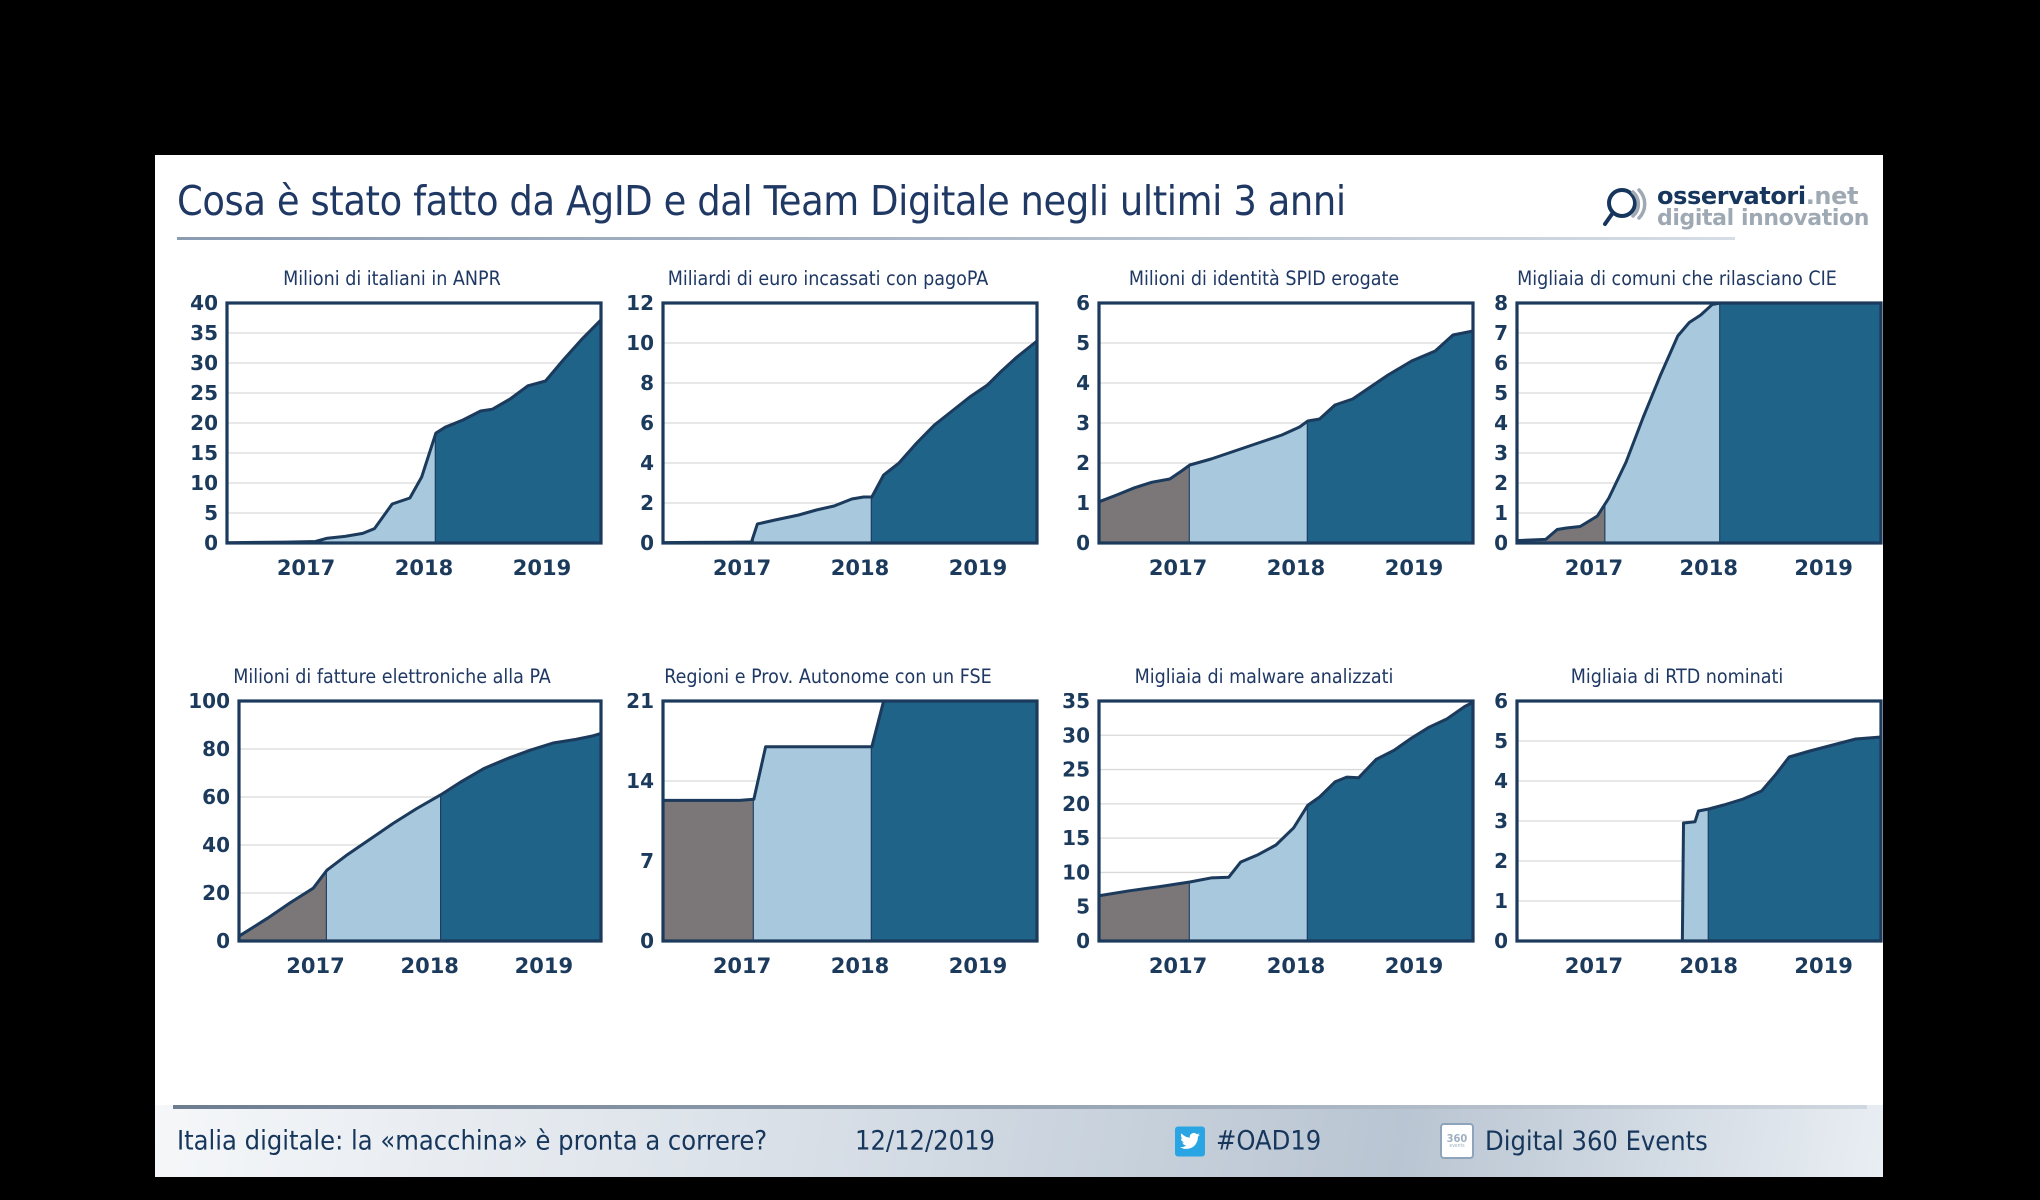 Image resolution: width=2040 pixels, height=1200 pixels. I want to click on chart-title: Migliaia di malware analizzati, so click(1264, 676).